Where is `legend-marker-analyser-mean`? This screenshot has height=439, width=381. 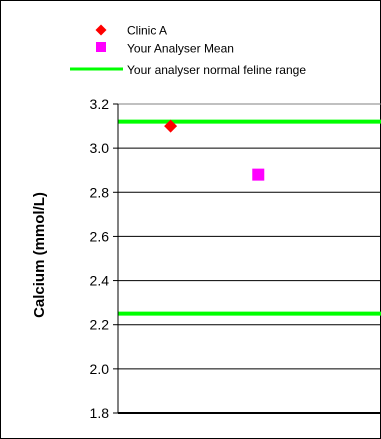 legend-marker-analyser-mean is located at coordinates (101, 47).